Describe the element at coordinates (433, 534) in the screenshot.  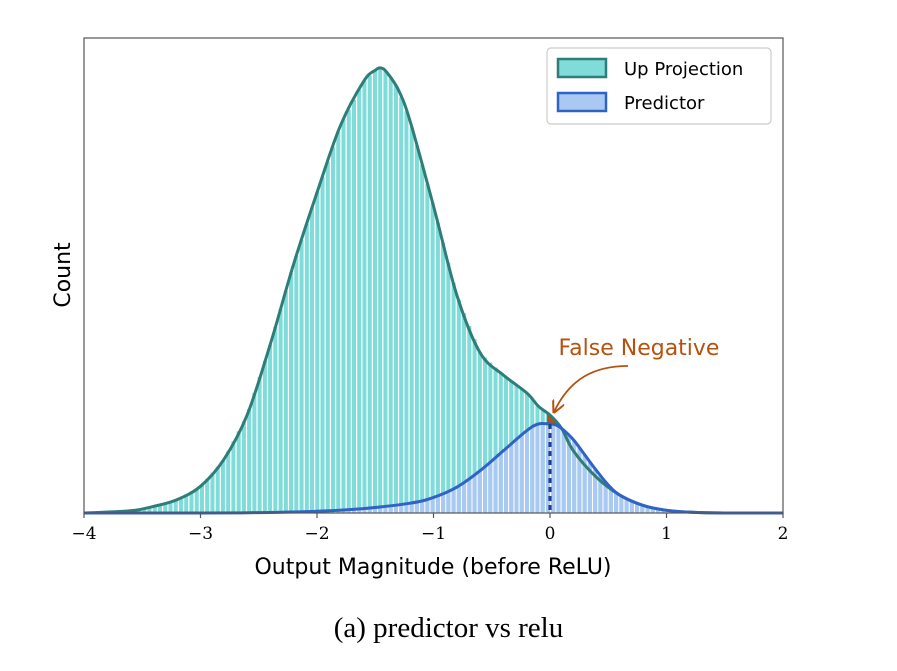
I see `x-tick-label: −1` at that location.